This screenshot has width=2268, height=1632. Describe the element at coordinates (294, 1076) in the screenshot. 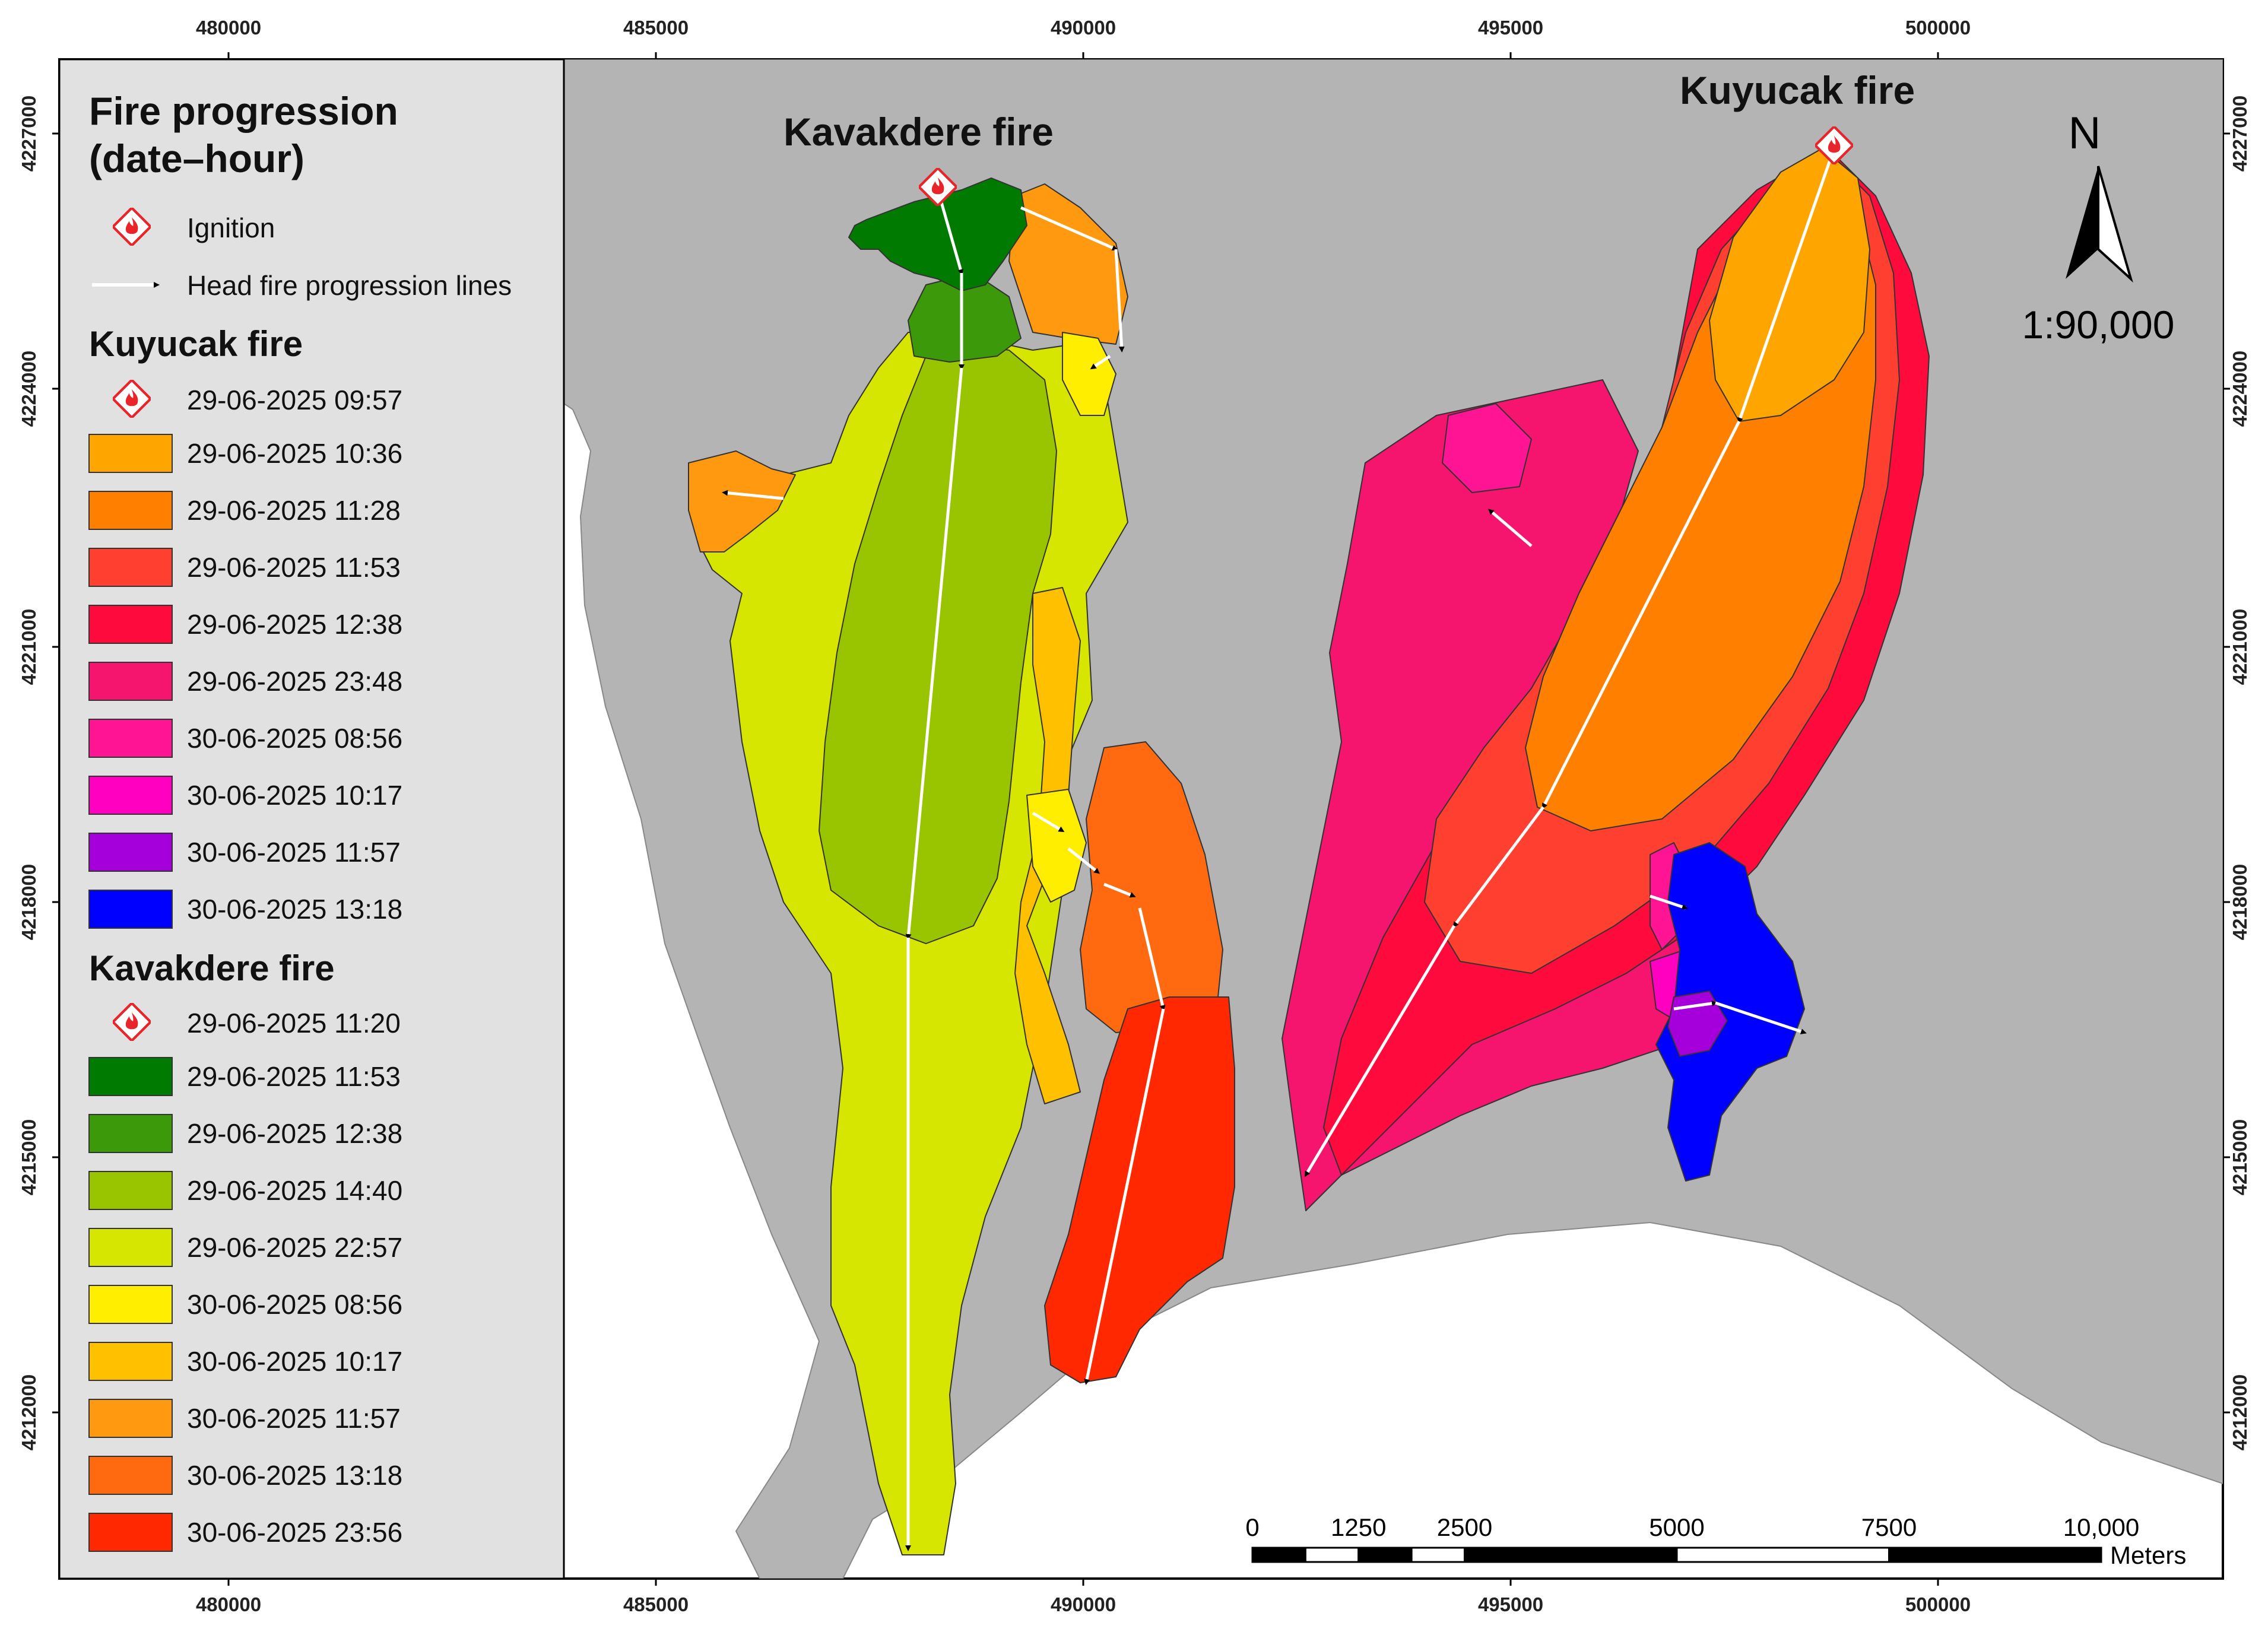

I see `legend-kavakdere-item-label: 29-06-2025 11:53` at that location.